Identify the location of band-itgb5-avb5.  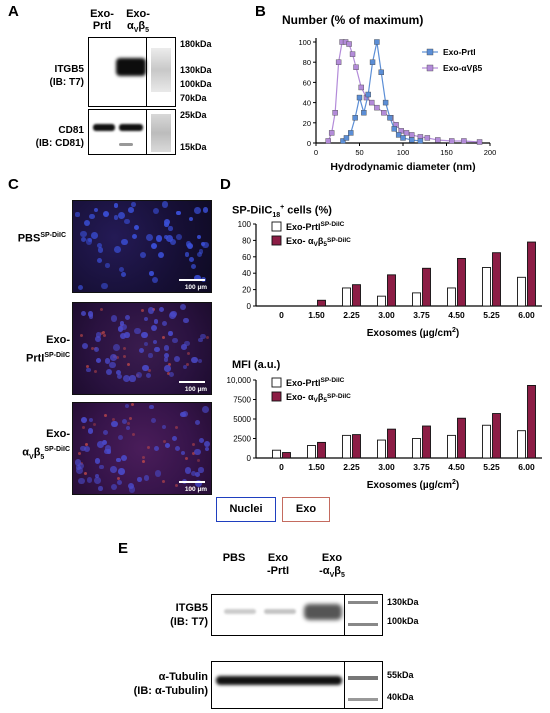
(323, 612).